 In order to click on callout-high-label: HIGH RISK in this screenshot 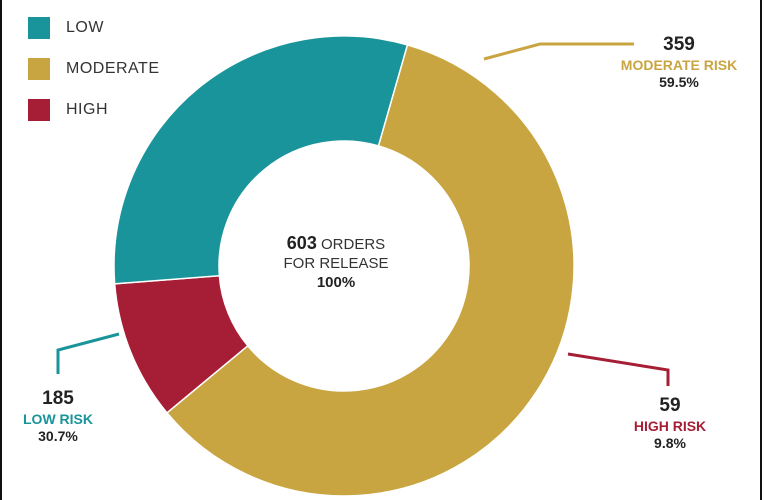, I will do `click(670, 425)`.